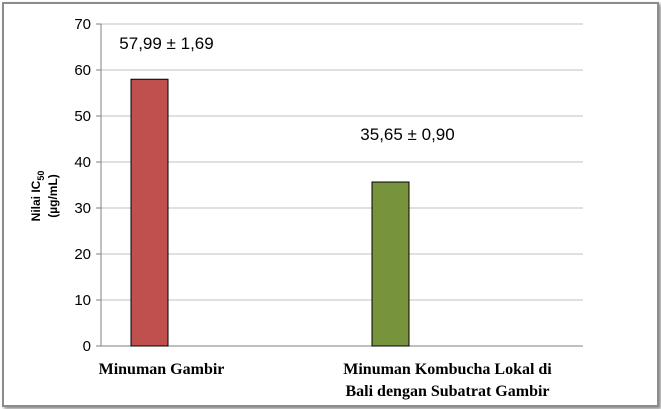 This screenshot has width=661, height=409. What do you see at coordinates (82, 162) in the screenshot?
I see `y-tick-label: 40` at bounding box center [82, 162].